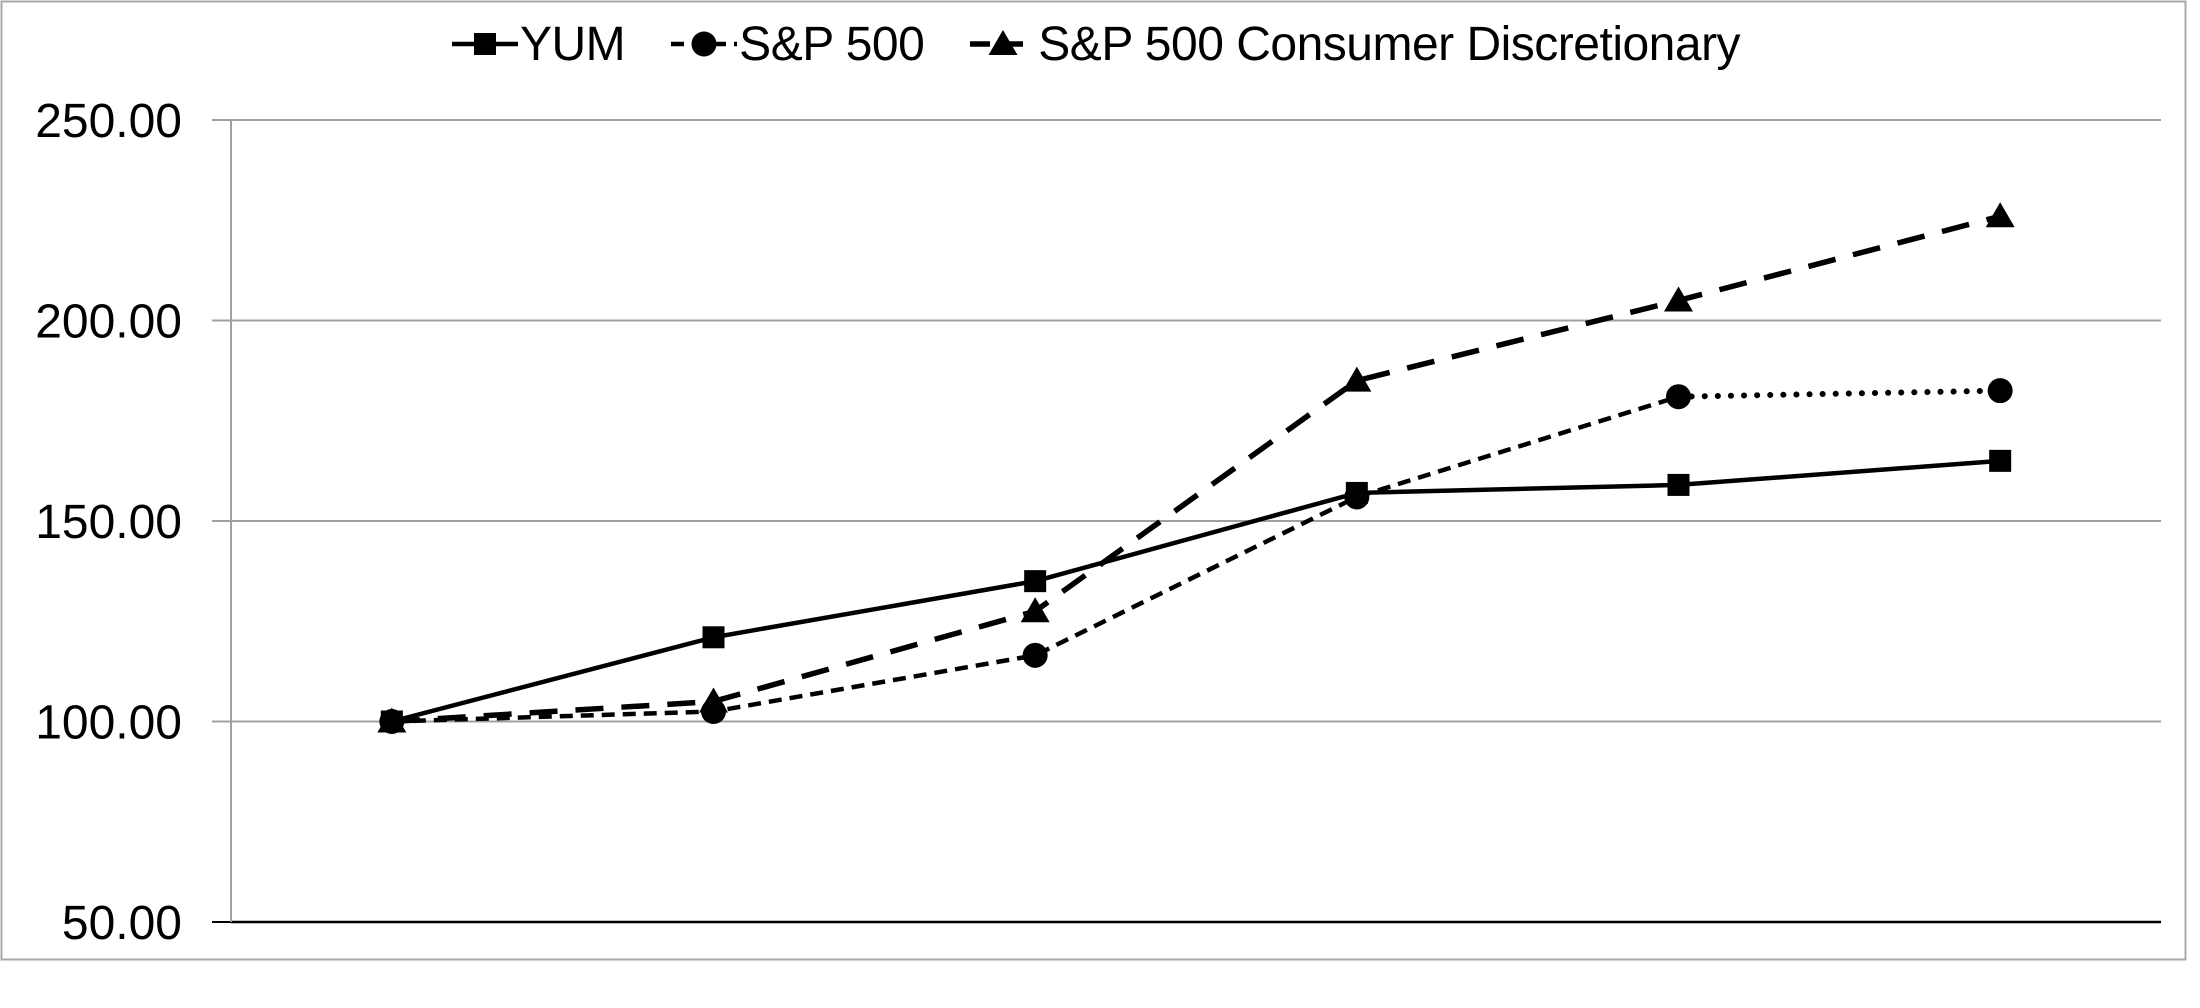 This screenshot has height=1008, width=2200. Describe the element at coordinates (1003, 42) in the screenshot. I see `triangle-marker-icon` at that location.